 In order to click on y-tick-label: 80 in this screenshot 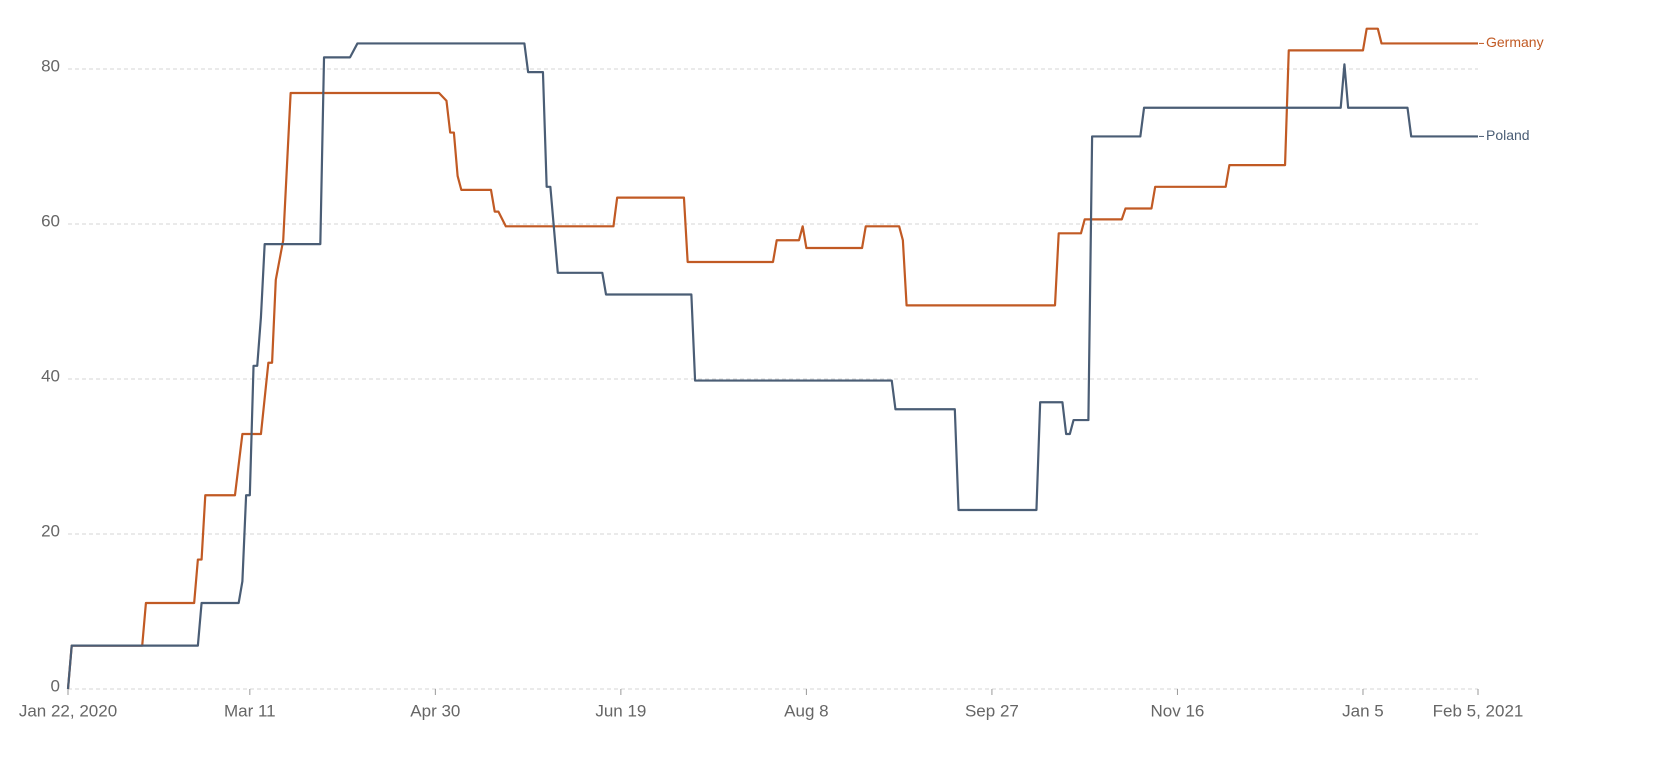, I will do `click(50, 65)`.